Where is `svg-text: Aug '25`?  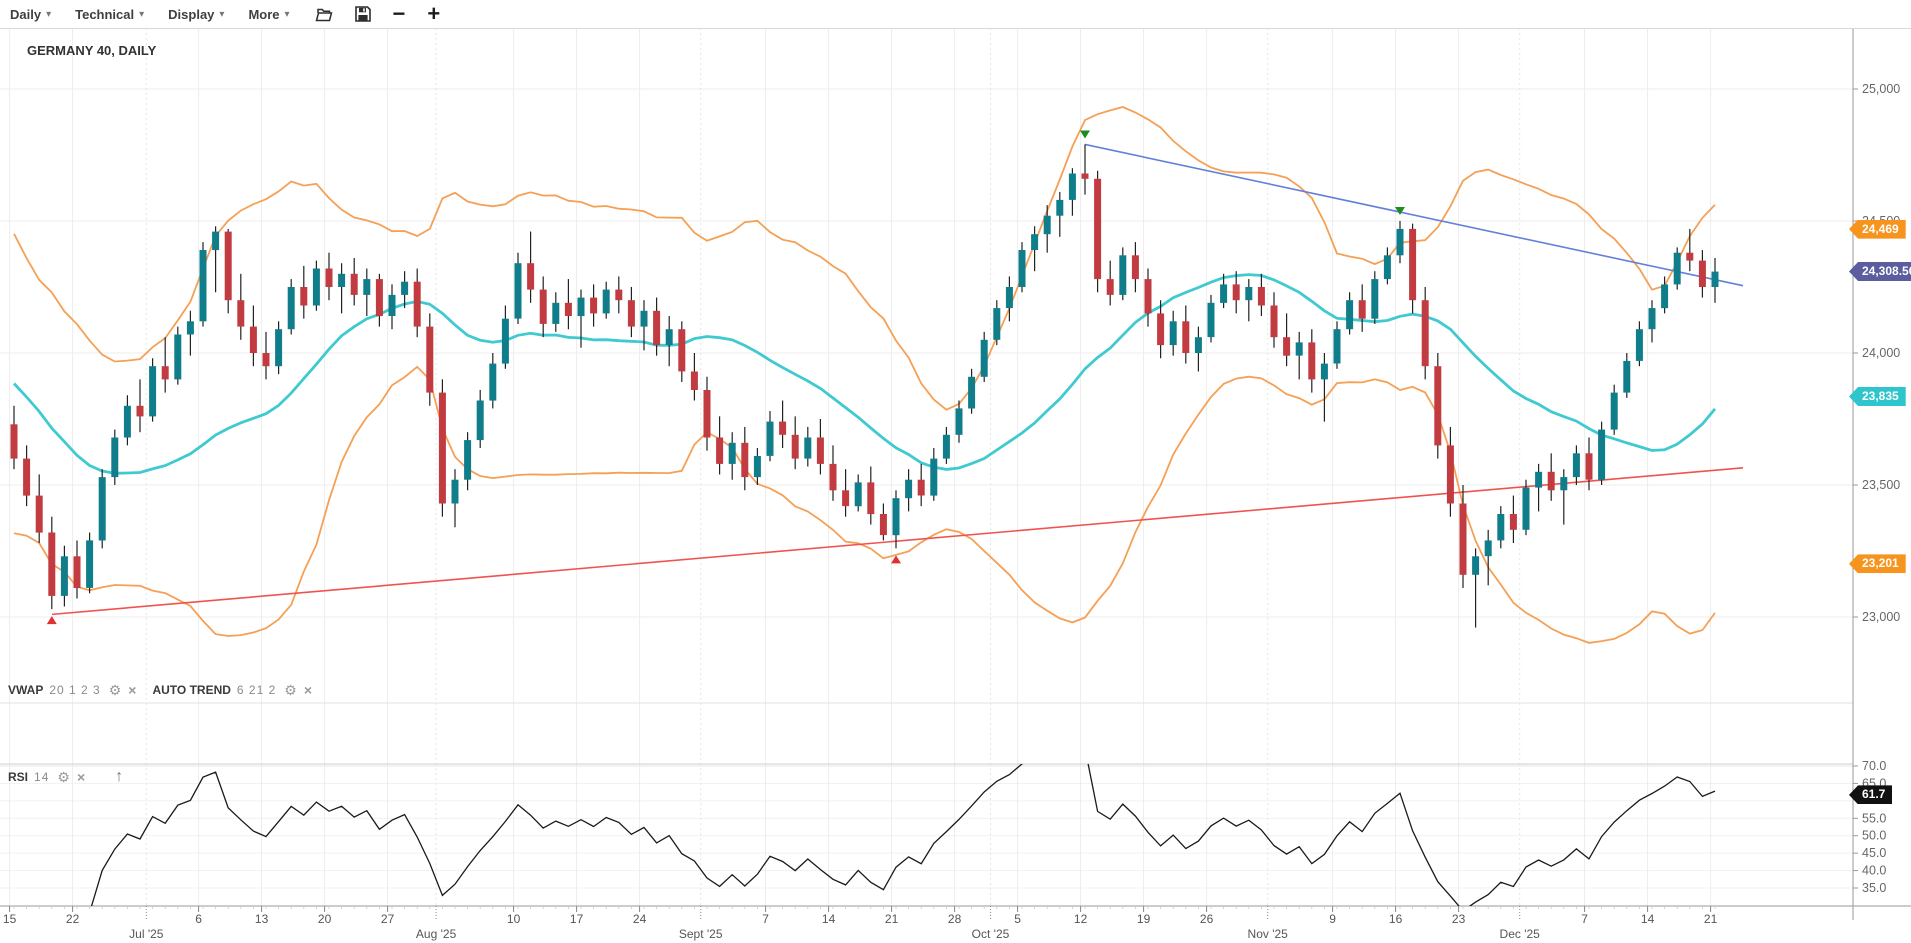
svg-text: Aug '25 is located at coordinates (436, 934).